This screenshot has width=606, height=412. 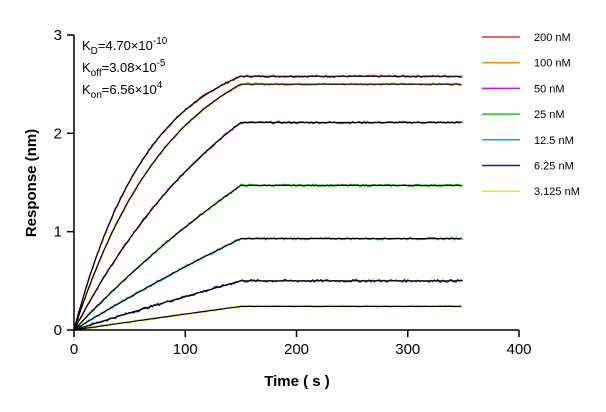 What do you see at coordinates (297, 381) in the screenshot?
I see `x-axis-label: Time ( s )` at bounding box center [297, 381].